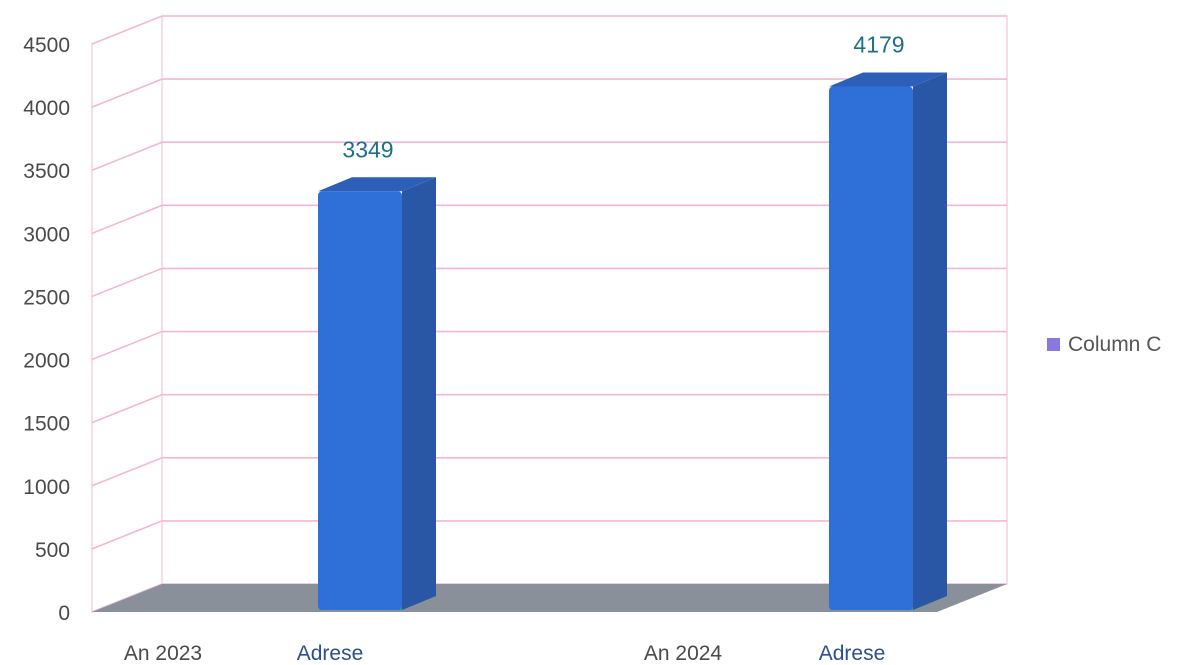 This screenshot has height=665, width=1187. I want to click on legend-swatch, so click(1053, 344).